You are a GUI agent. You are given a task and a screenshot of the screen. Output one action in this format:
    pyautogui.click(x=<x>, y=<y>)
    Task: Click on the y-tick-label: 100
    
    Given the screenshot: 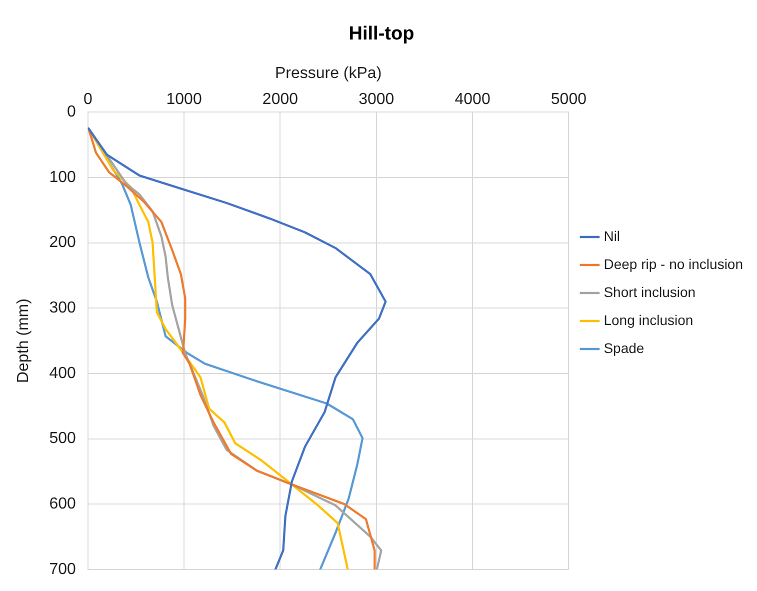 What is the action you would take?
    pyautogui.click(x=62, y=177)
    